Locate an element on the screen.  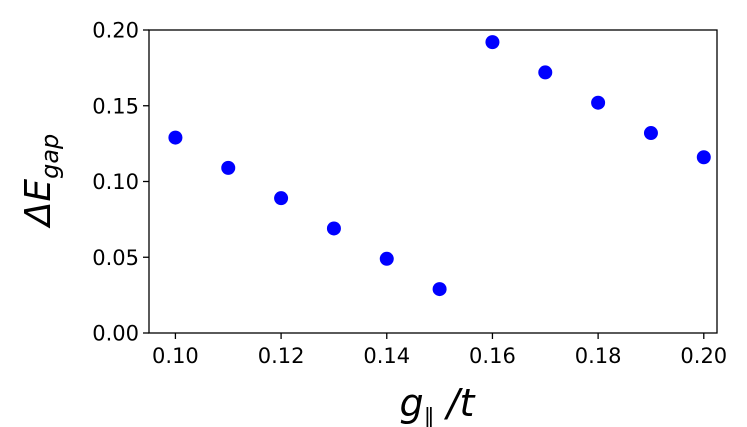
y-tick-label: 0.15 is located at coordinates (115, 106).